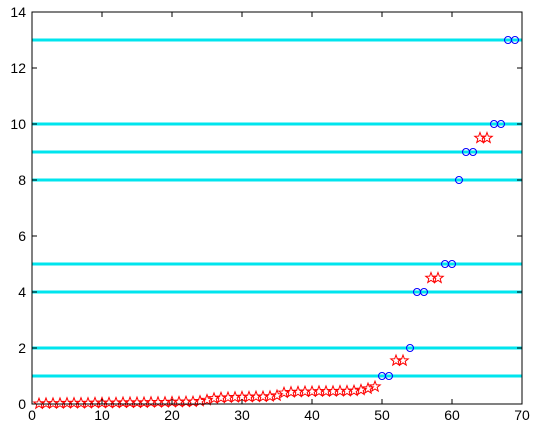 This screenshot has width=534, height=424. I want to click on x-tick-labels: 0 10 20 30 40 50 60 70, so click(279, 415).